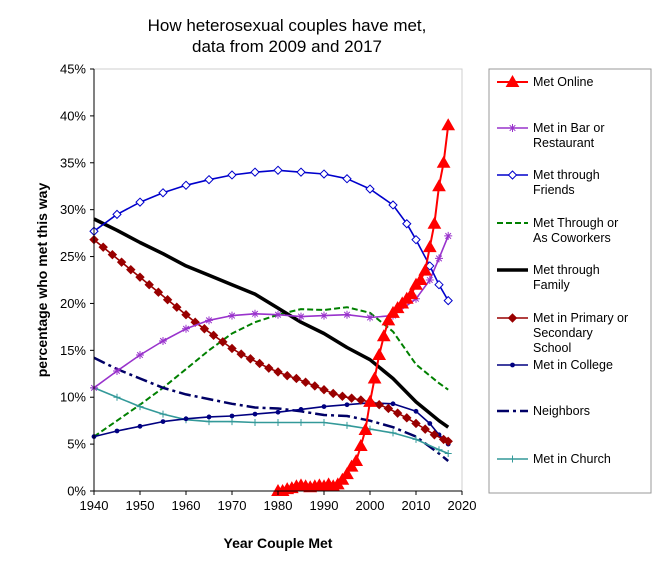  I want to click on series-met-in-church, so click(271, 420).